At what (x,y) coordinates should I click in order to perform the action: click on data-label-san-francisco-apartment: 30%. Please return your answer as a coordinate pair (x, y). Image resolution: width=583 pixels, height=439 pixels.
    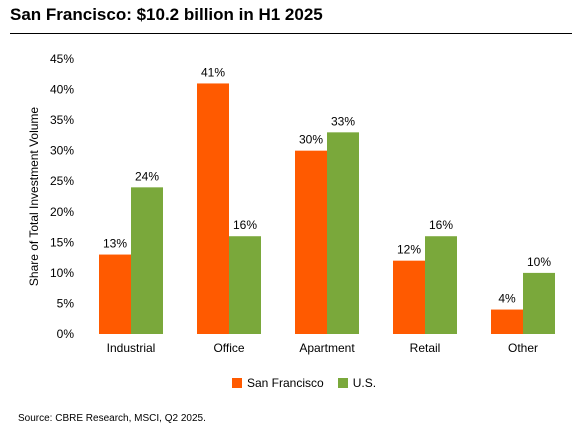
    Looking at the image, I should click on (311, 140).